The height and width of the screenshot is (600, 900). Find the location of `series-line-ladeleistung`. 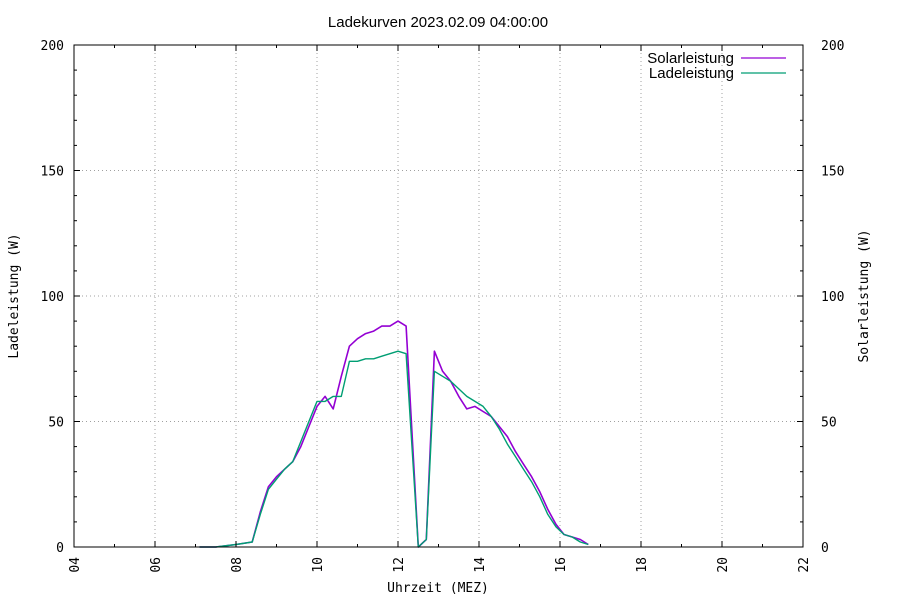

series-line-ladeleistung is located at coordinates (394, 449).